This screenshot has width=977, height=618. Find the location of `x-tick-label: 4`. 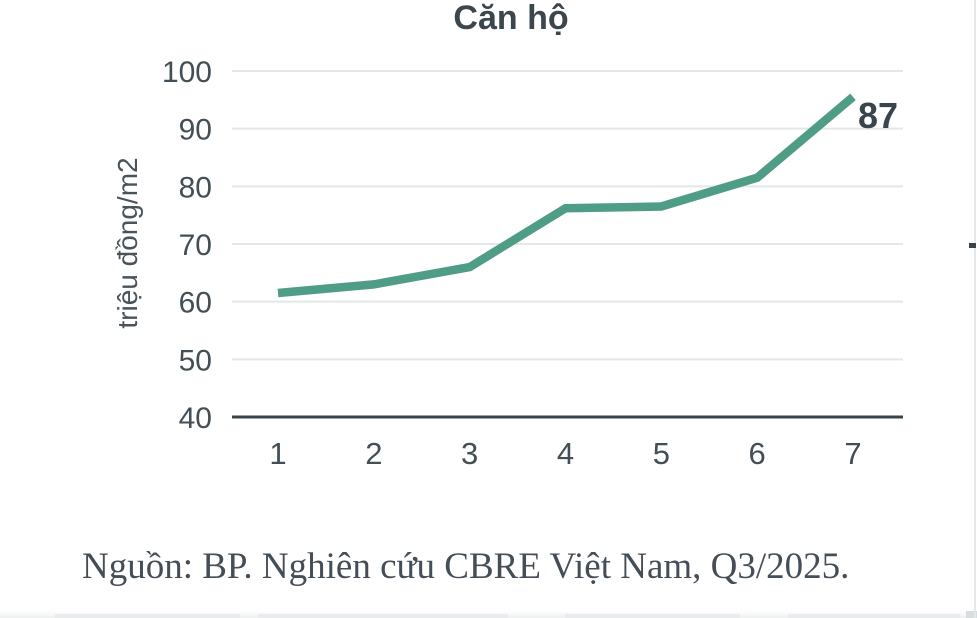

x-tick-label: 4 is located at coordinates (565, 453).